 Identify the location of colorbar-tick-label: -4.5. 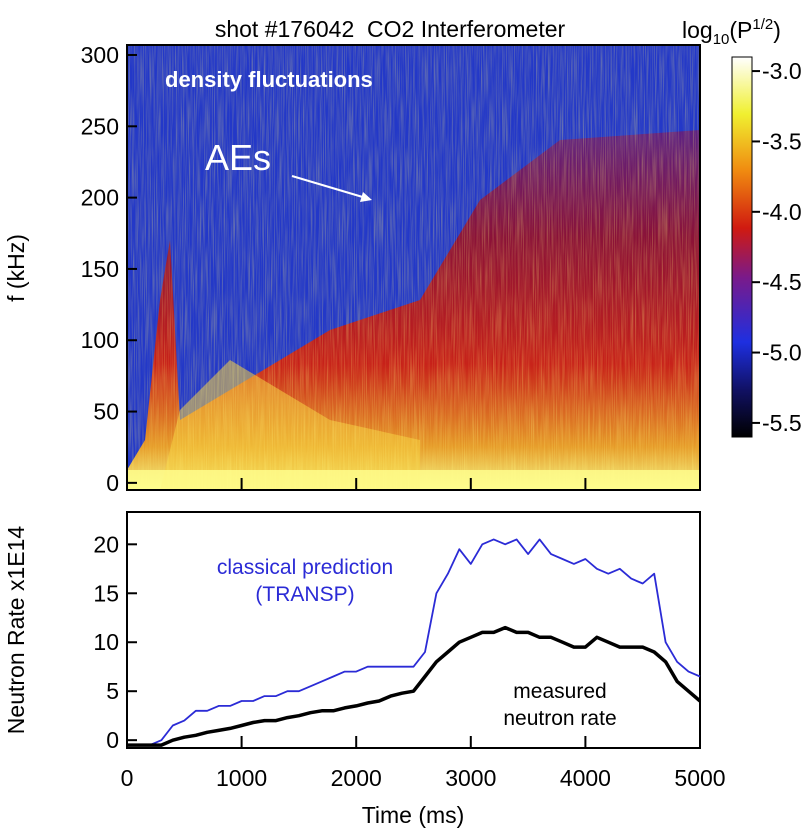
(782, 282).